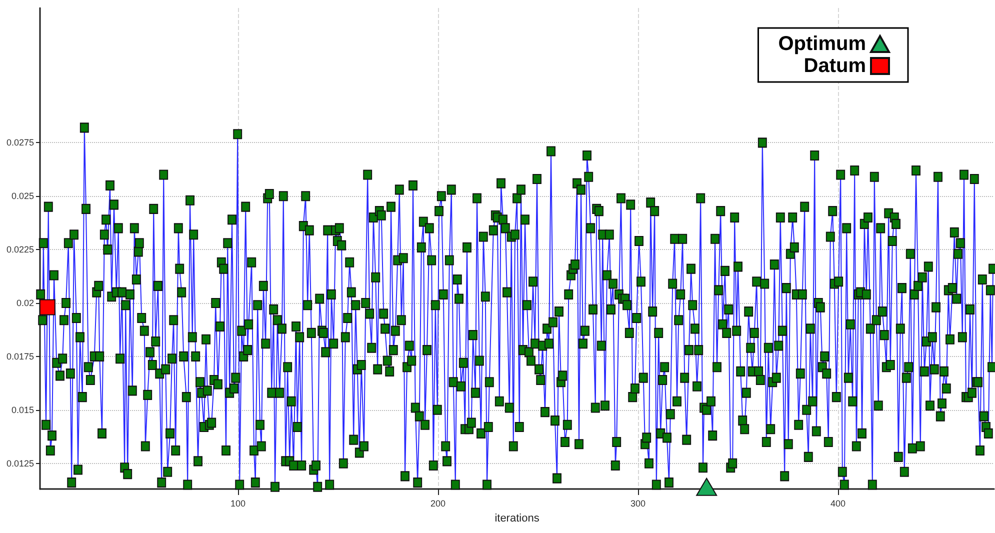 The width and height of the screenshot is (995, 533). I want to click on legend-label: Optimum, so click(822, 44).